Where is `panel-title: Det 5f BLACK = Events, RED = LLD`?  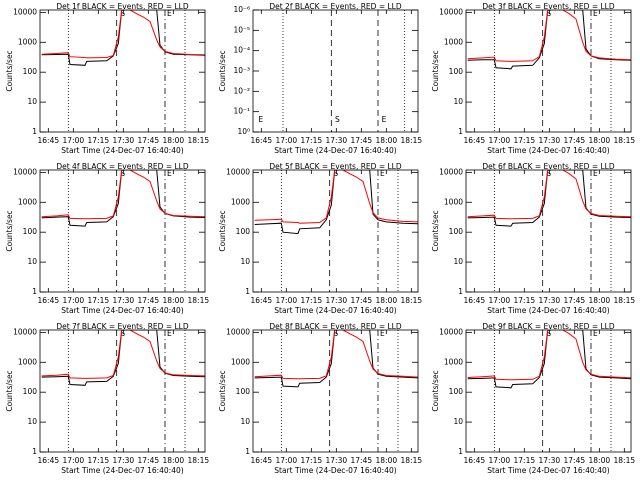
panel-title: Det 5f BLACK = Events, RED = LLD is located at coordinates (335, 166).